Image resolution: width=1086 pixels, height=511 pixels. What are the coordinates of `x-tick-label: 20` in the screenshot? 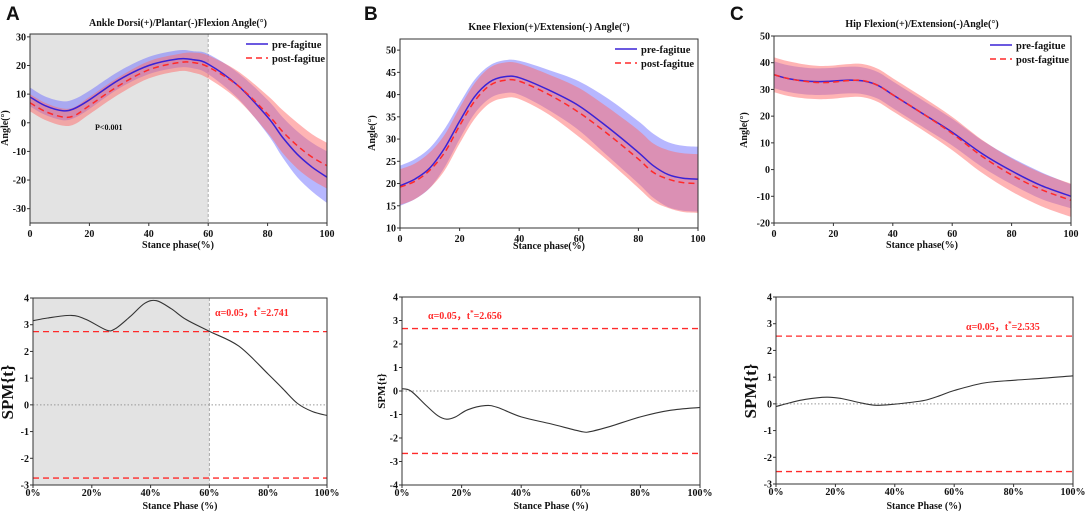 It's located at (460, 239).